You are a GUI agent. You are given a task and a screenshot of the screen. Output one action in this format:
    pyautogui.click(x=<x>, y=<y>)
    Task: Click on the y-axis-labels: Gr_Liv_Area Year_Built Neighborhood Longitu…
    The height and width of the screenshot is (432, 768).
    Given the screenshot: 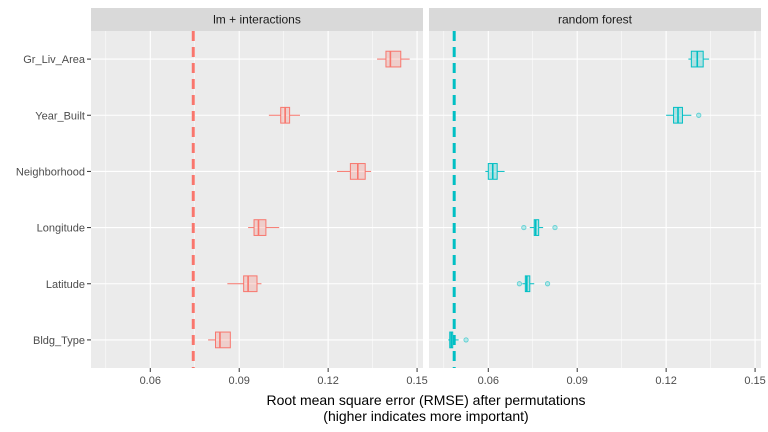 What is the action you would take?
    pyautogui.click(x=53, y=200)
    